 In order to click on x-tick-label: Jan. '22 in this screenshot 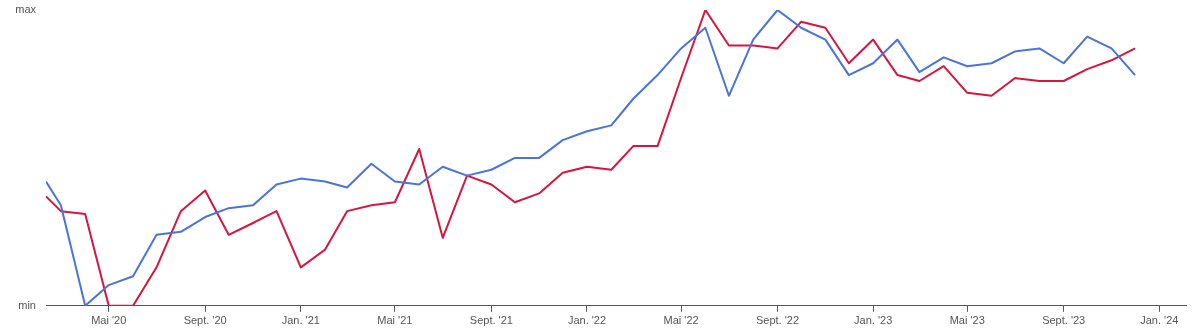, I will do `click(587, 320)`.